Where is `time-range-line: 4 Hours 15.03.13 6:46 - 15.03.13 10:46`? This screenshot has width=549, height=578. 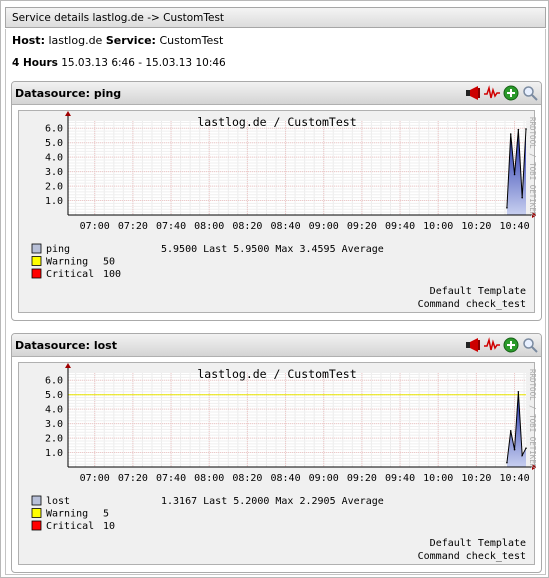
time-range-line: 4 Hours 15.03.13 6:46 - 15.03.13 10:46 is located at coordinates (119, 63).